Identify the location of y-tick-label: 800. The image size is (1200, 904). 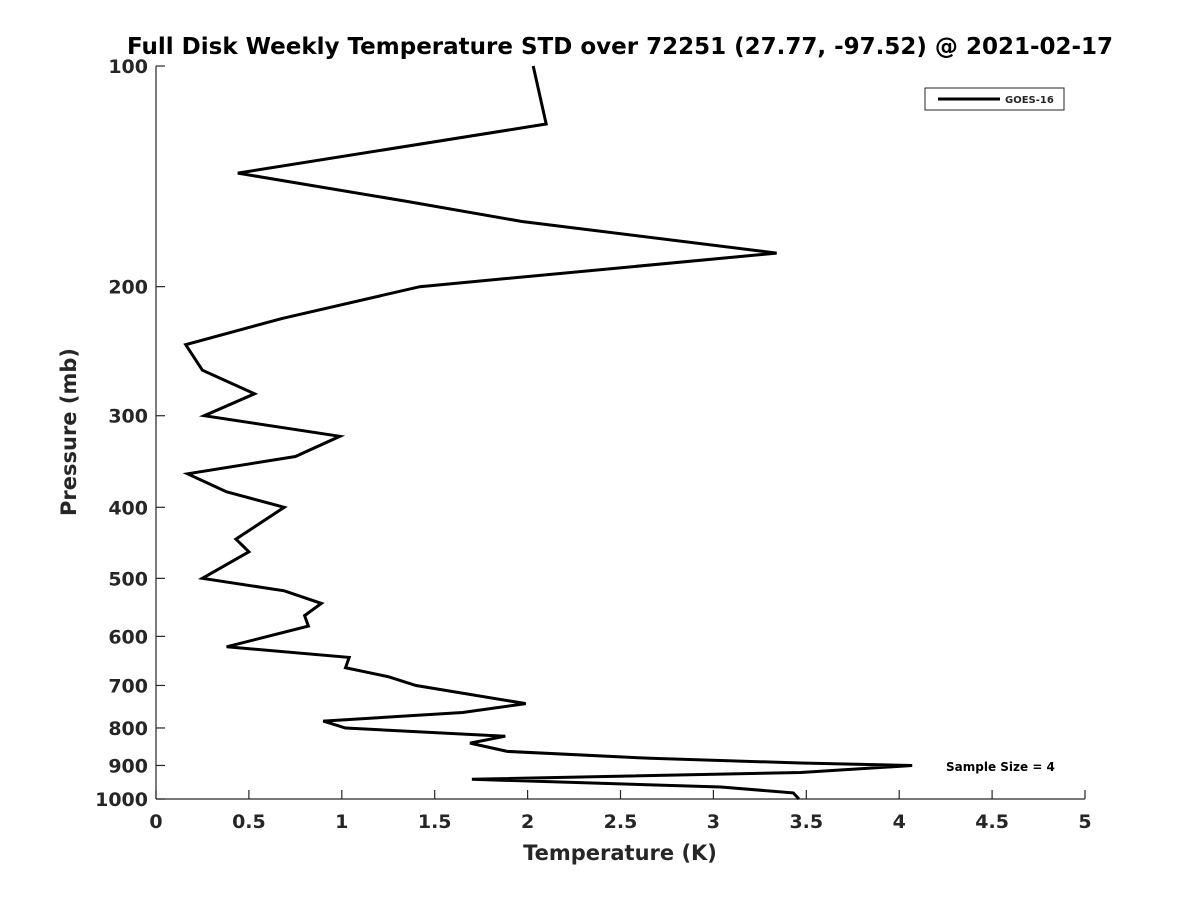
(128, 729).